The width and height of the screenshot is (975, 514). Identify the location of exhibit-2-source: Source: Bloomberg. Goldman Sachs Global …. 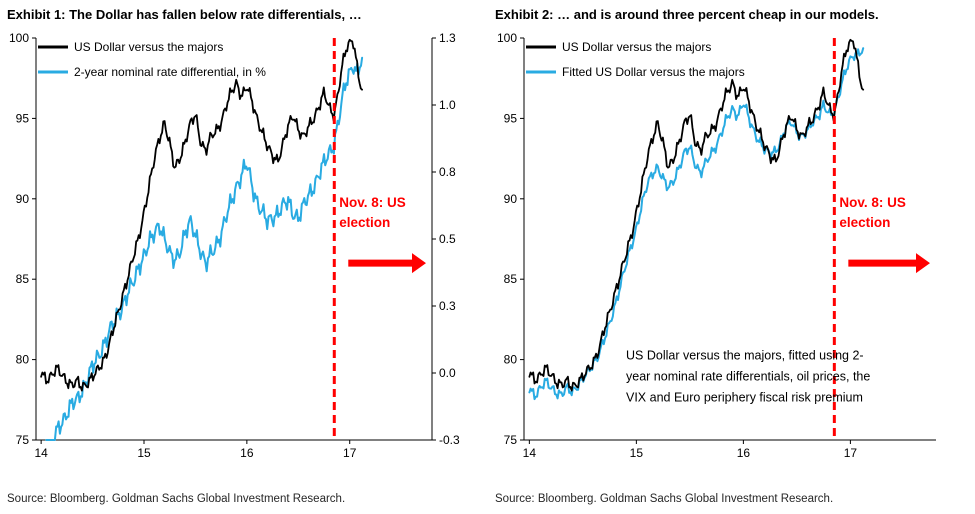
(664, 499).